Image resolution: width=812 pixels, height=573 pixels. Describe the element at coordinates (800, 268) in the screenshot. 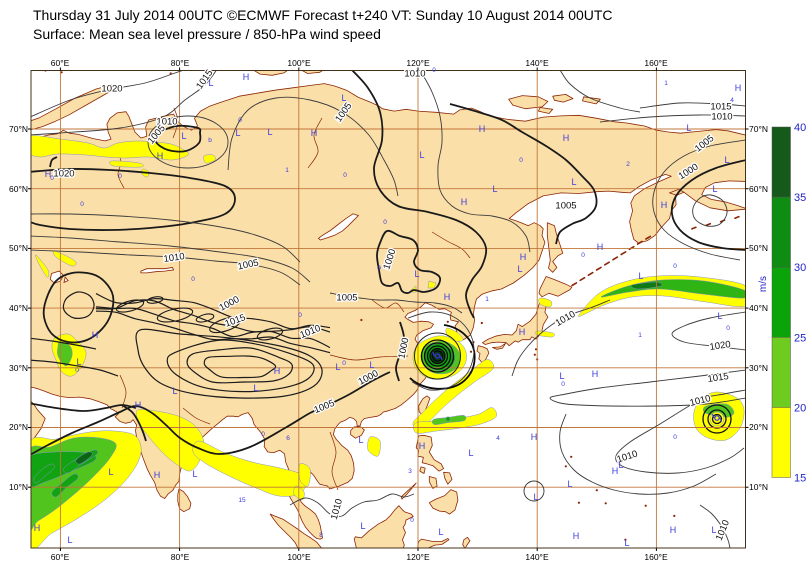

I see `svg-text: 30` at that location.